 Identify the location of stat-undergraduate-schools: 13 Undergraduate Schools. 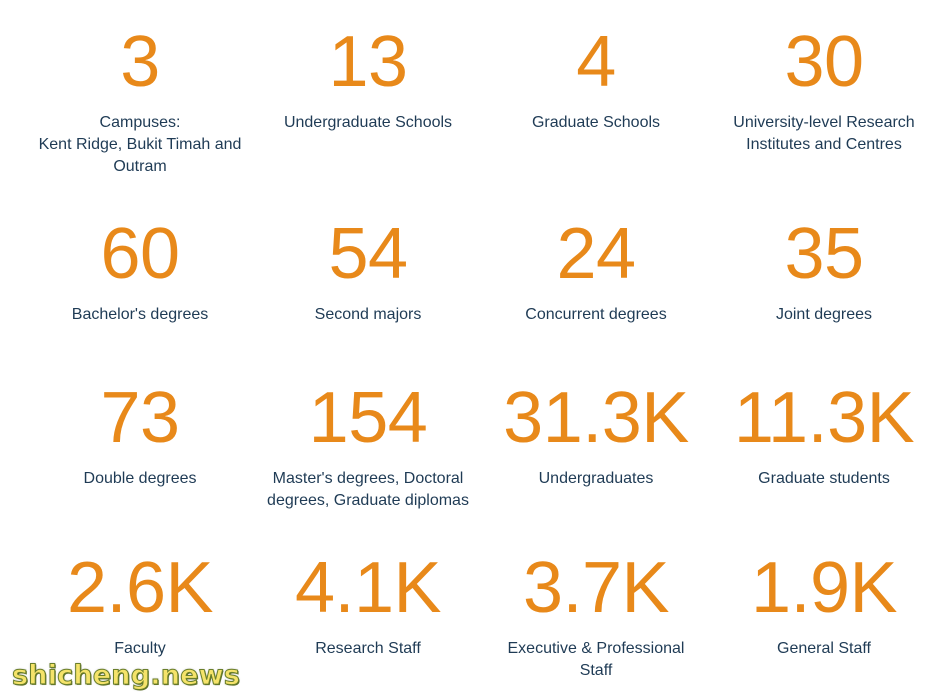
(368, 80).